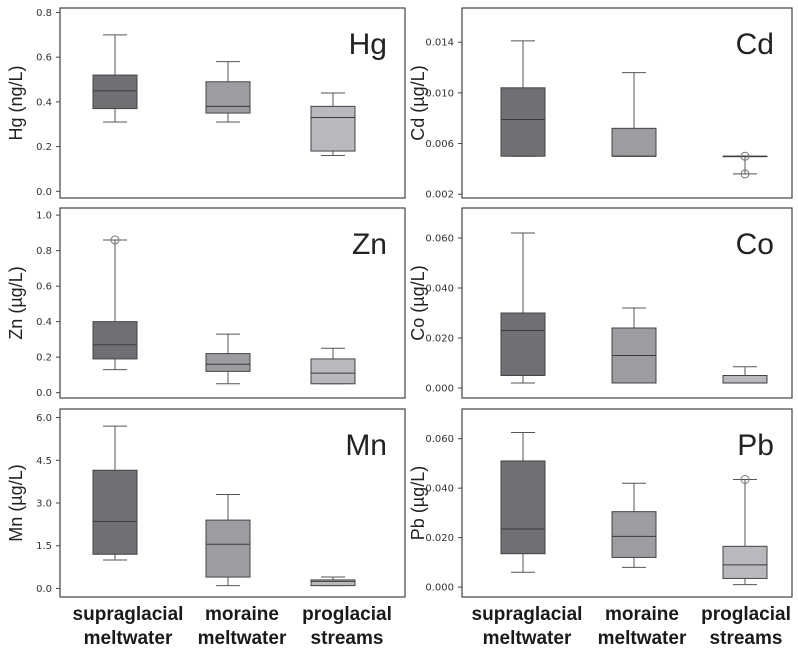  I want to click on panel-zn: 0.0 0.2 0.4 0.6 0.8 1.0 Zn (µg/L) Zn, so click(206, 303).